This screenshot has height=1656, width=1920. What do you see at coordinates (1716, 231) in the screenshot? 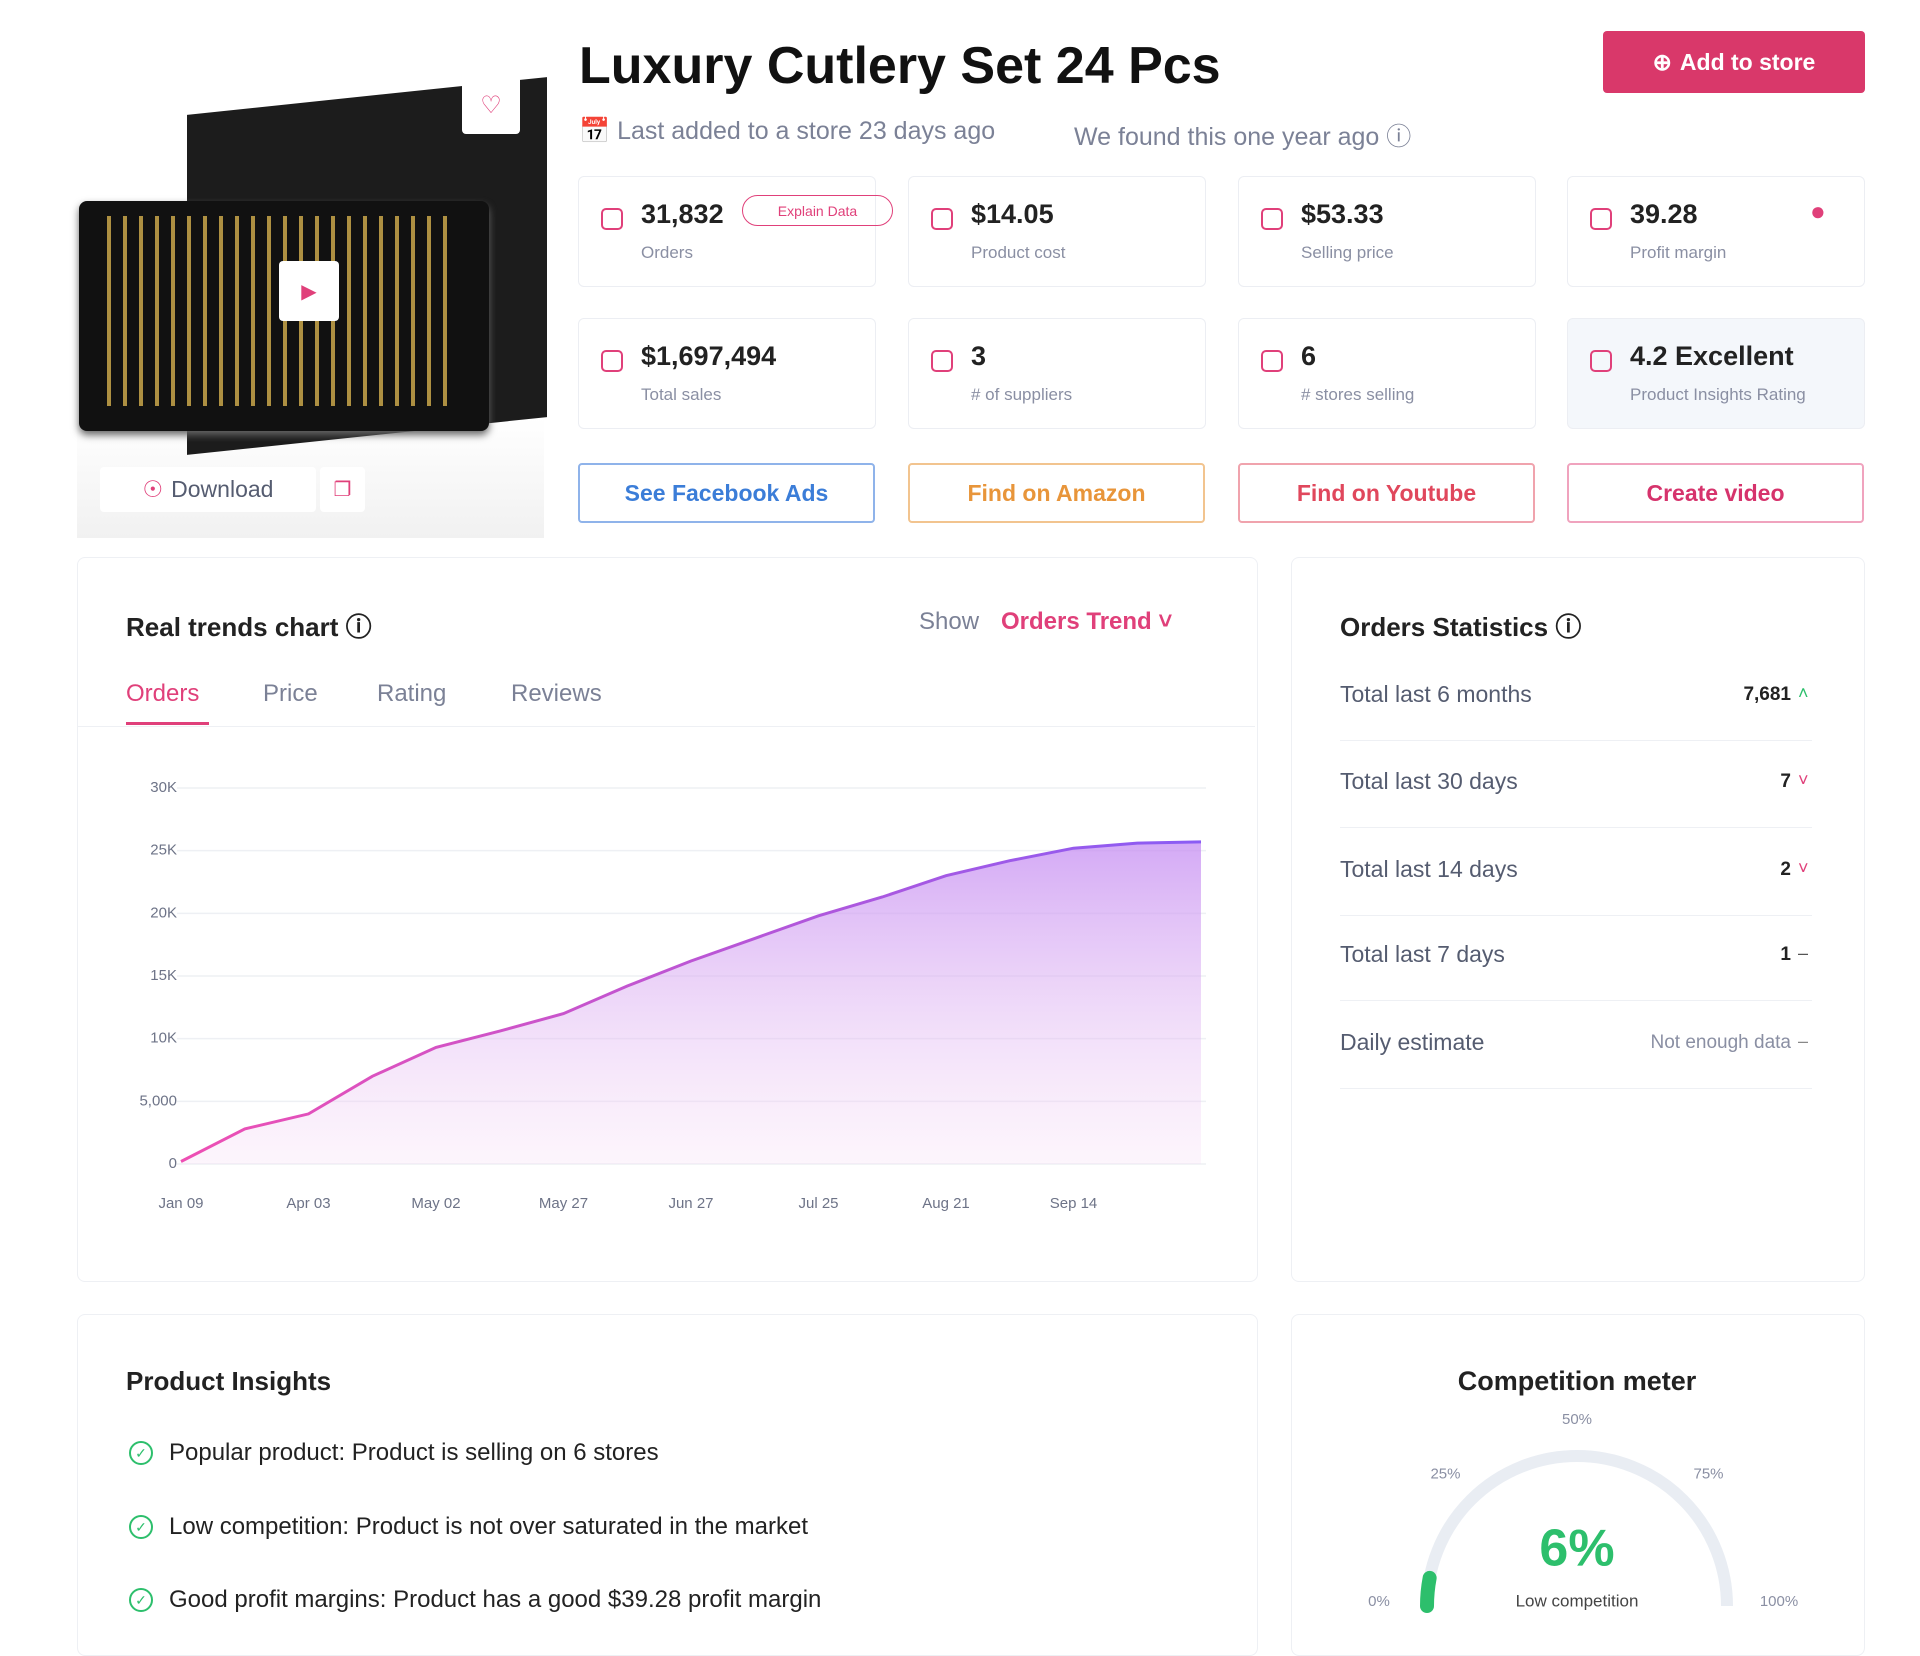
I see `stat-card: 39.28 Profit margin` at bounding box center [1716, 231].